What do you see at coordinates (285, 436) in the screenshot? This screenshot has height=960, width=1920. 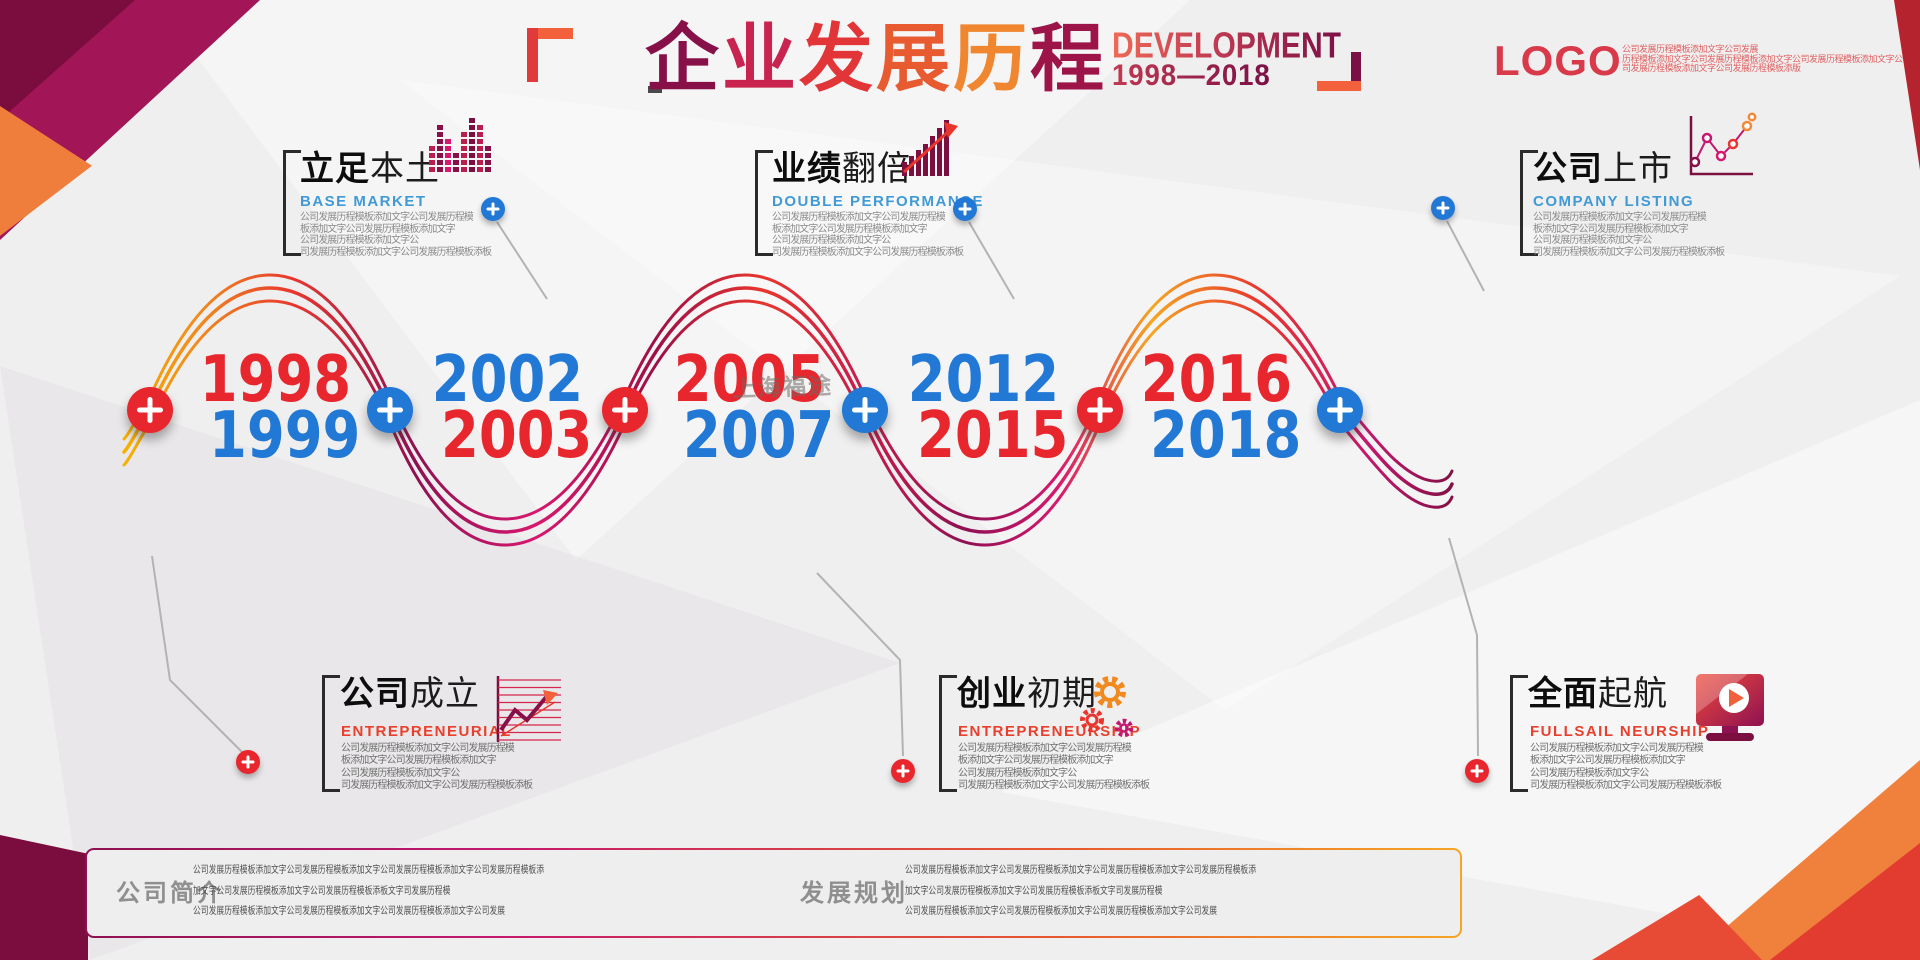 I see `year-label: 1999` at bounding box center [285, 436].